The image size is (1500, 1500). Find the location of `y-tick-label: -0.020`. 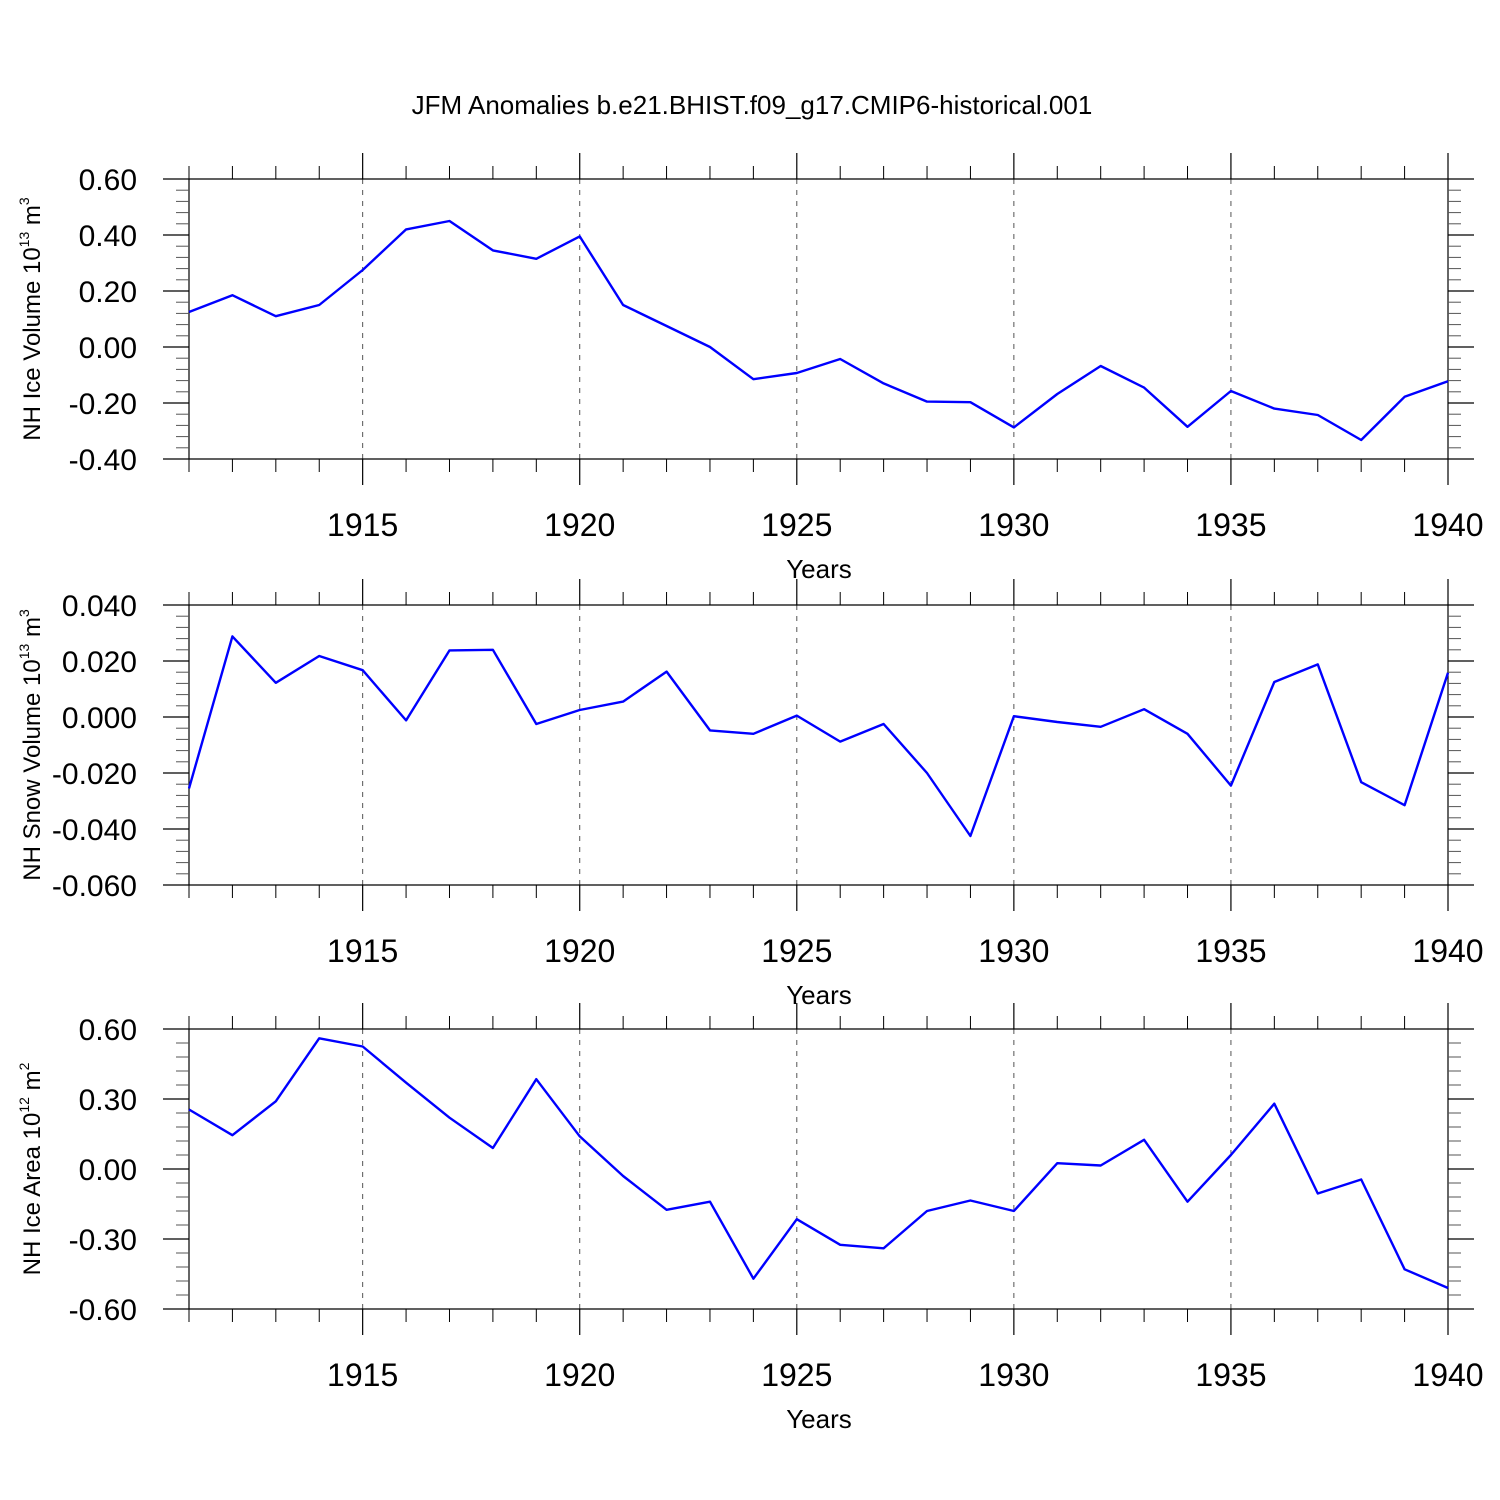

y-tick-label: -0.020 is located at coordinates (94, 774).